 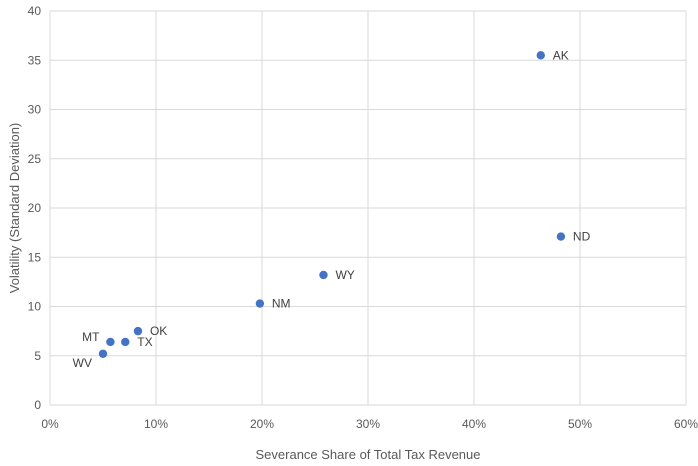 I want to click on data-point-wv, so click(x=103, y=353).